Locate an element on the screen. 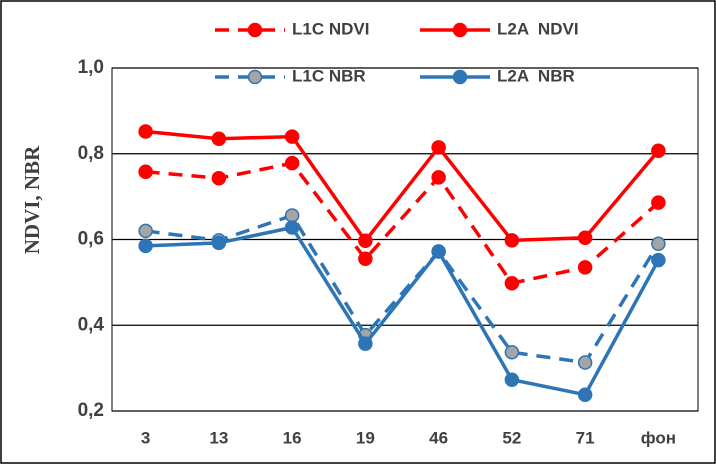 The image size is (716, 464). x-tick-label: 16 is located at coordinates (292, 437).